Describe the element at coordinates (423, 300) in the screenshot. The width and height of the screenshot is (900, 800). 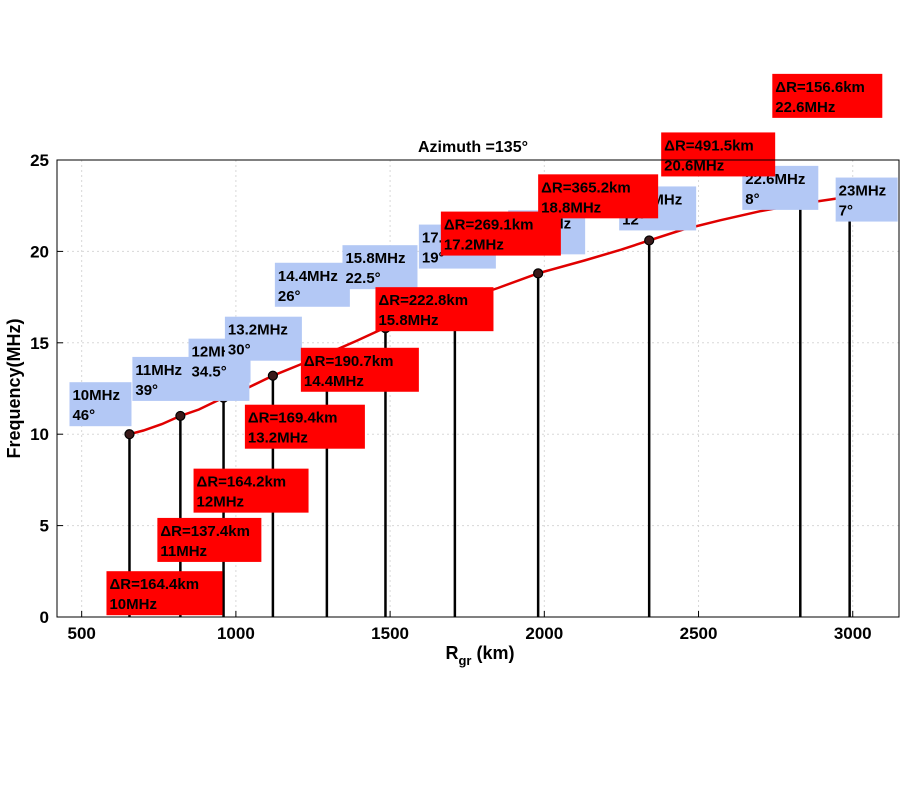
I see `red-label-delta: ΔR=222.8km` at that location.